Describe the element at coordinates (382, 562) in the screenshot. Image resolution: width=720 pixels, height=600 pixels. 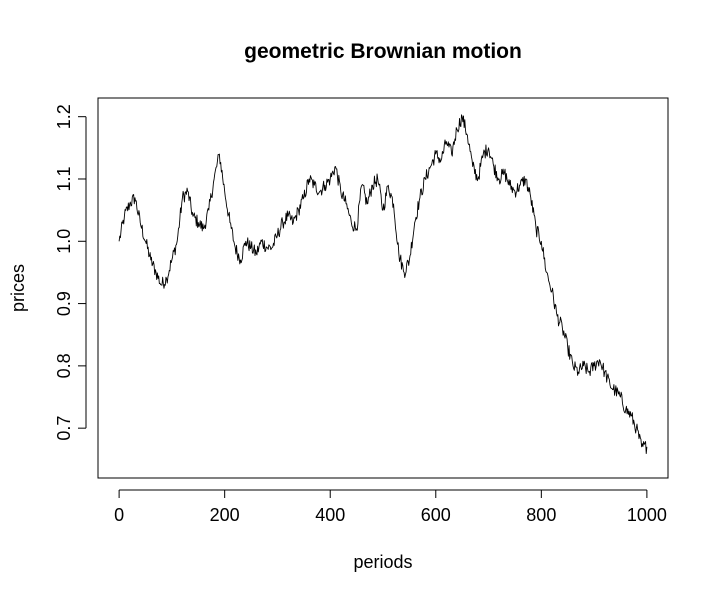
I see `x-axis-label: periods` at that location.